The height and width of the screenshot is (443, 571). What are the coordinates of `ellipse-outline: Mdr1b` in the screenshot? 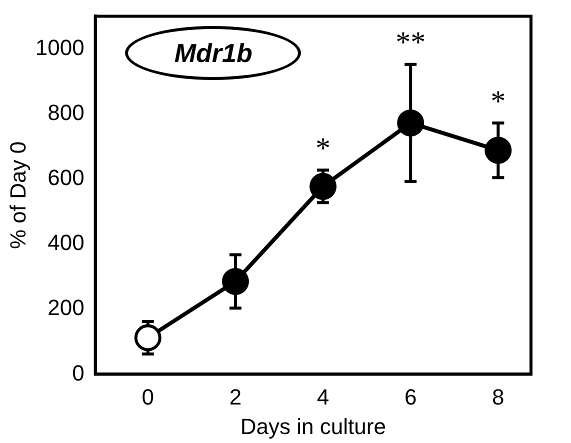 It's located at (213, 53).